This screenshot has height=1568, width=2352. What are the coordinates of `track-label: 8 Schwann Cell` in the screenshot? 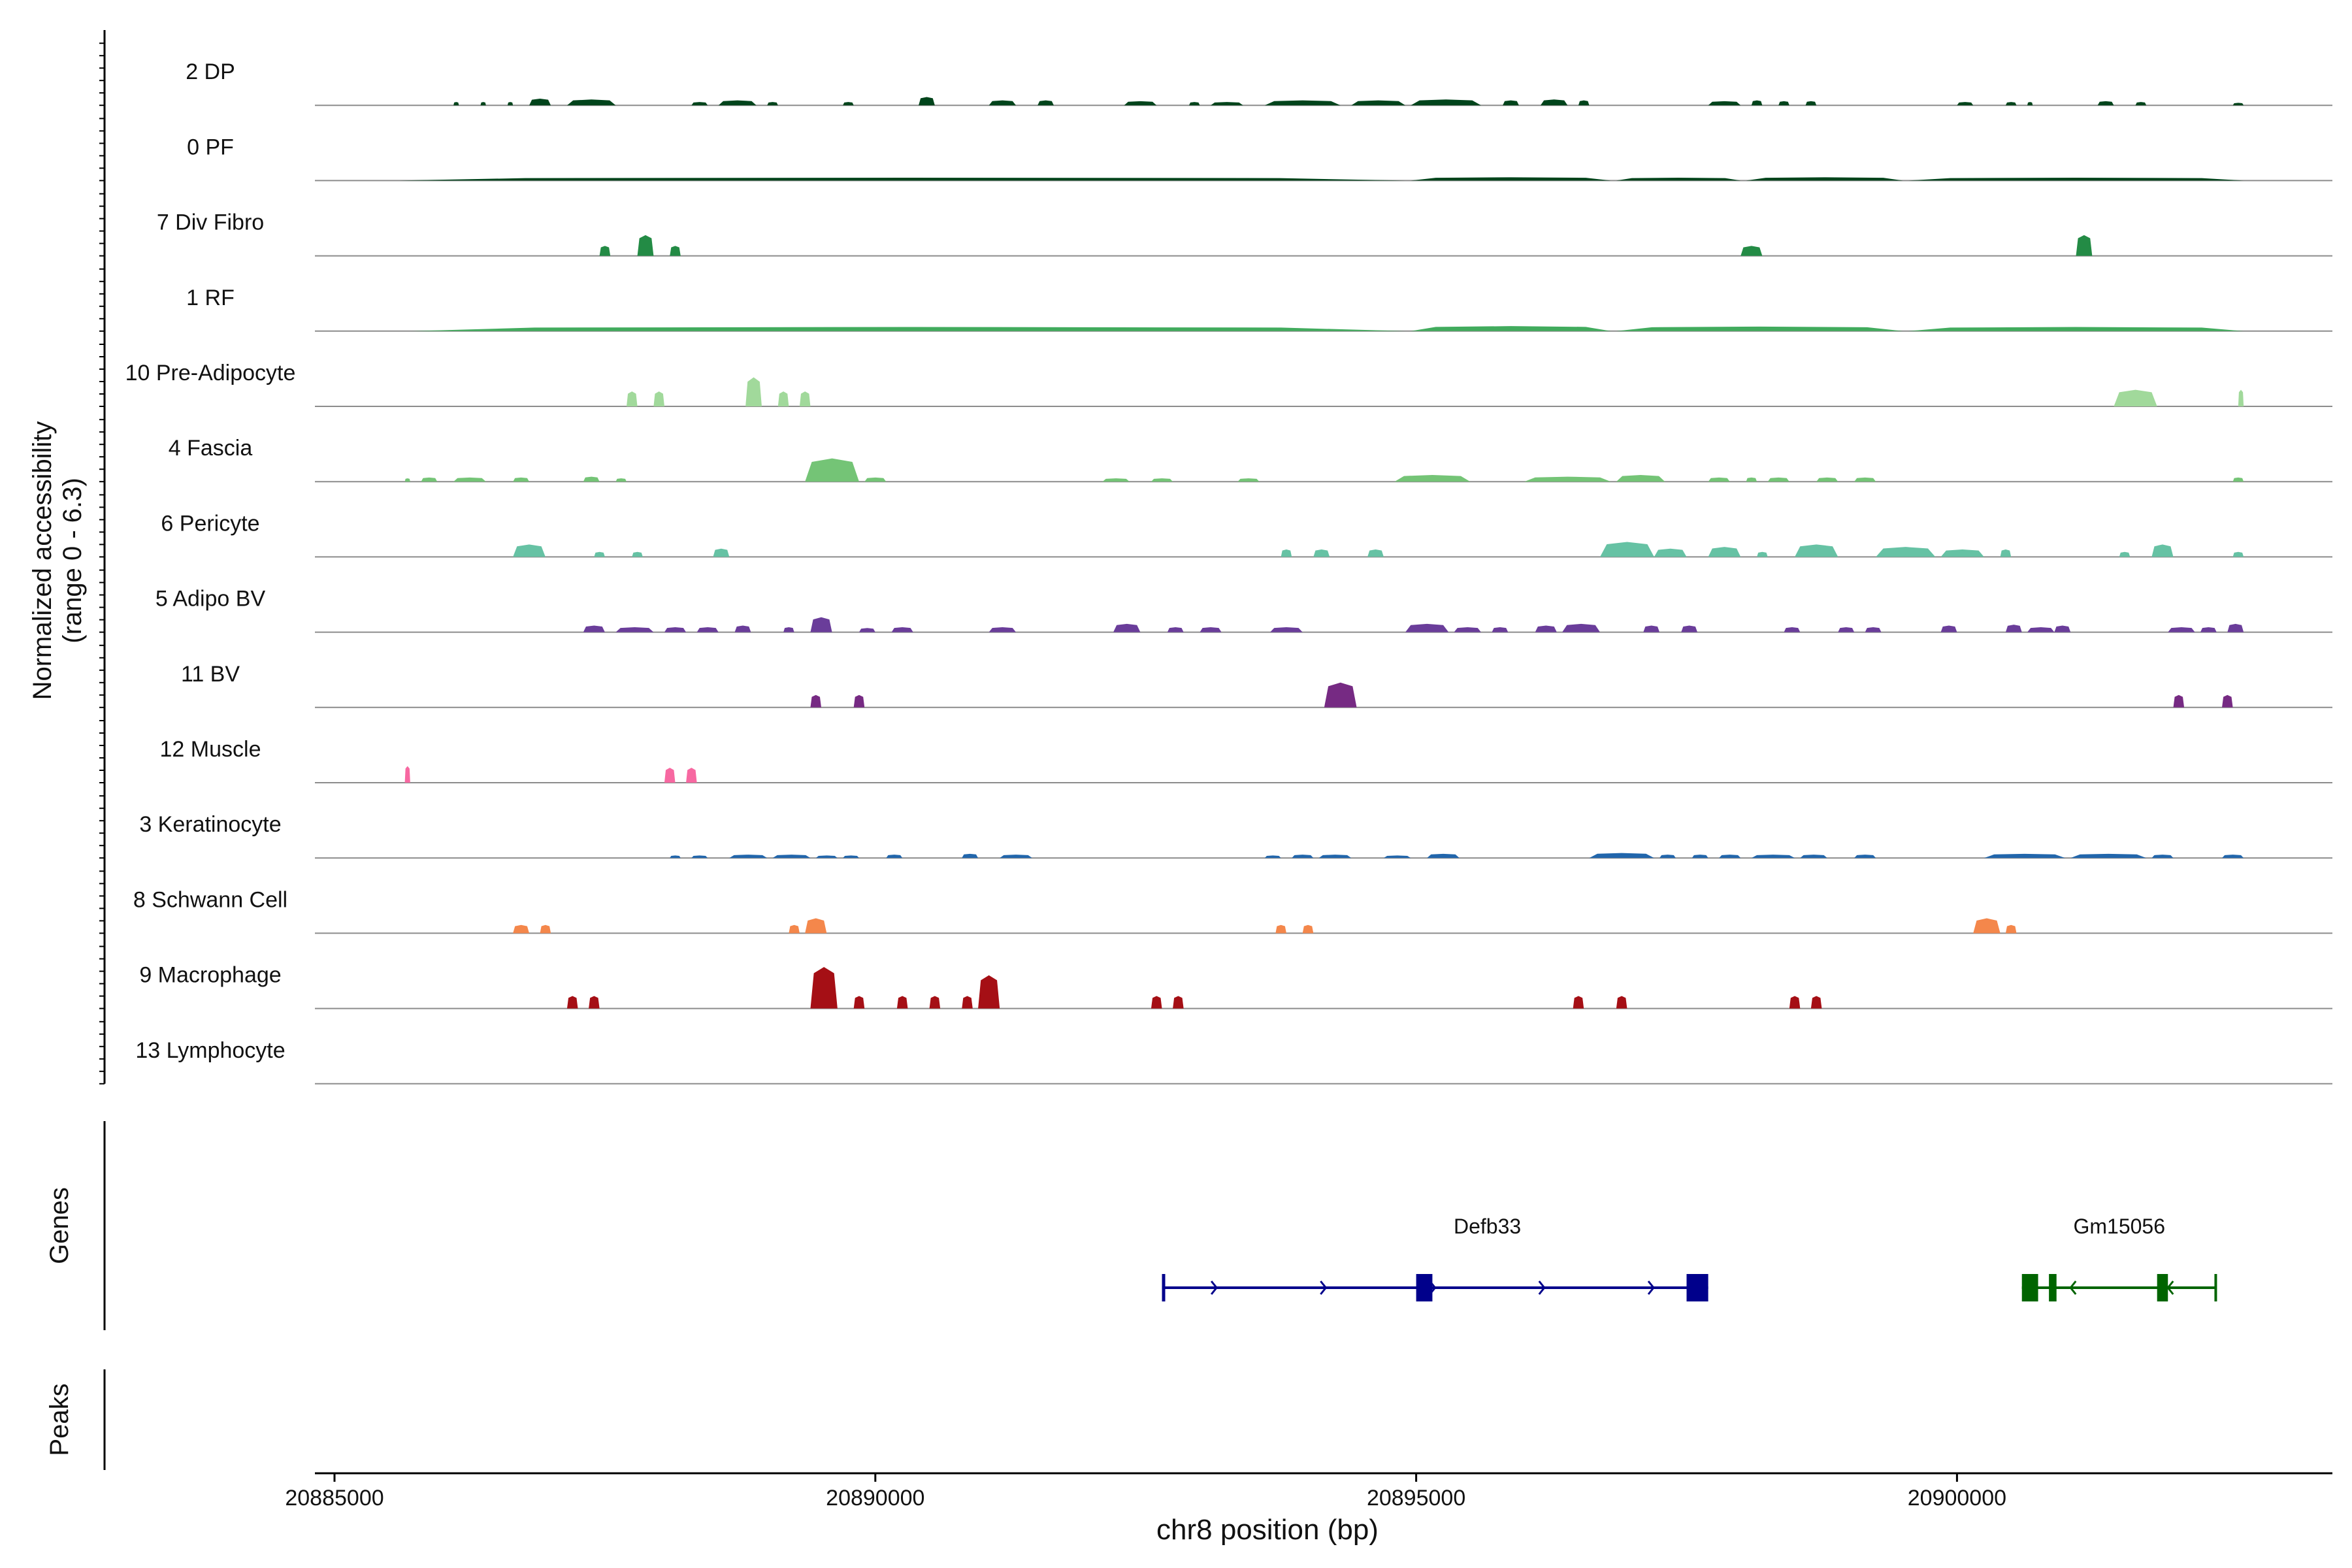 It's located at (210, 899).